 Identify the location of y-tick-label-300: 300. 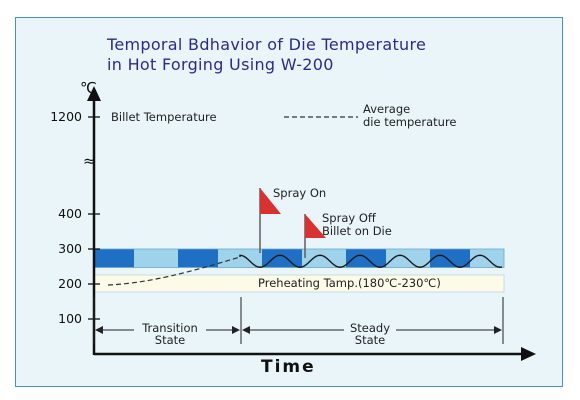
(70, 248).